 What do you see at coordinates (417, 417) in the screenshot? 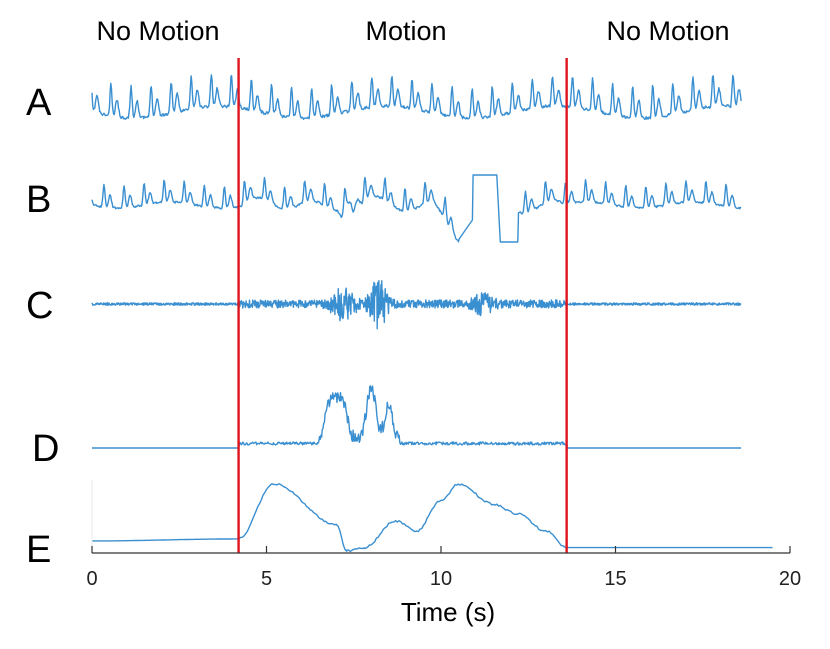
I see `series-d-line` at bounding box center [417, 417].